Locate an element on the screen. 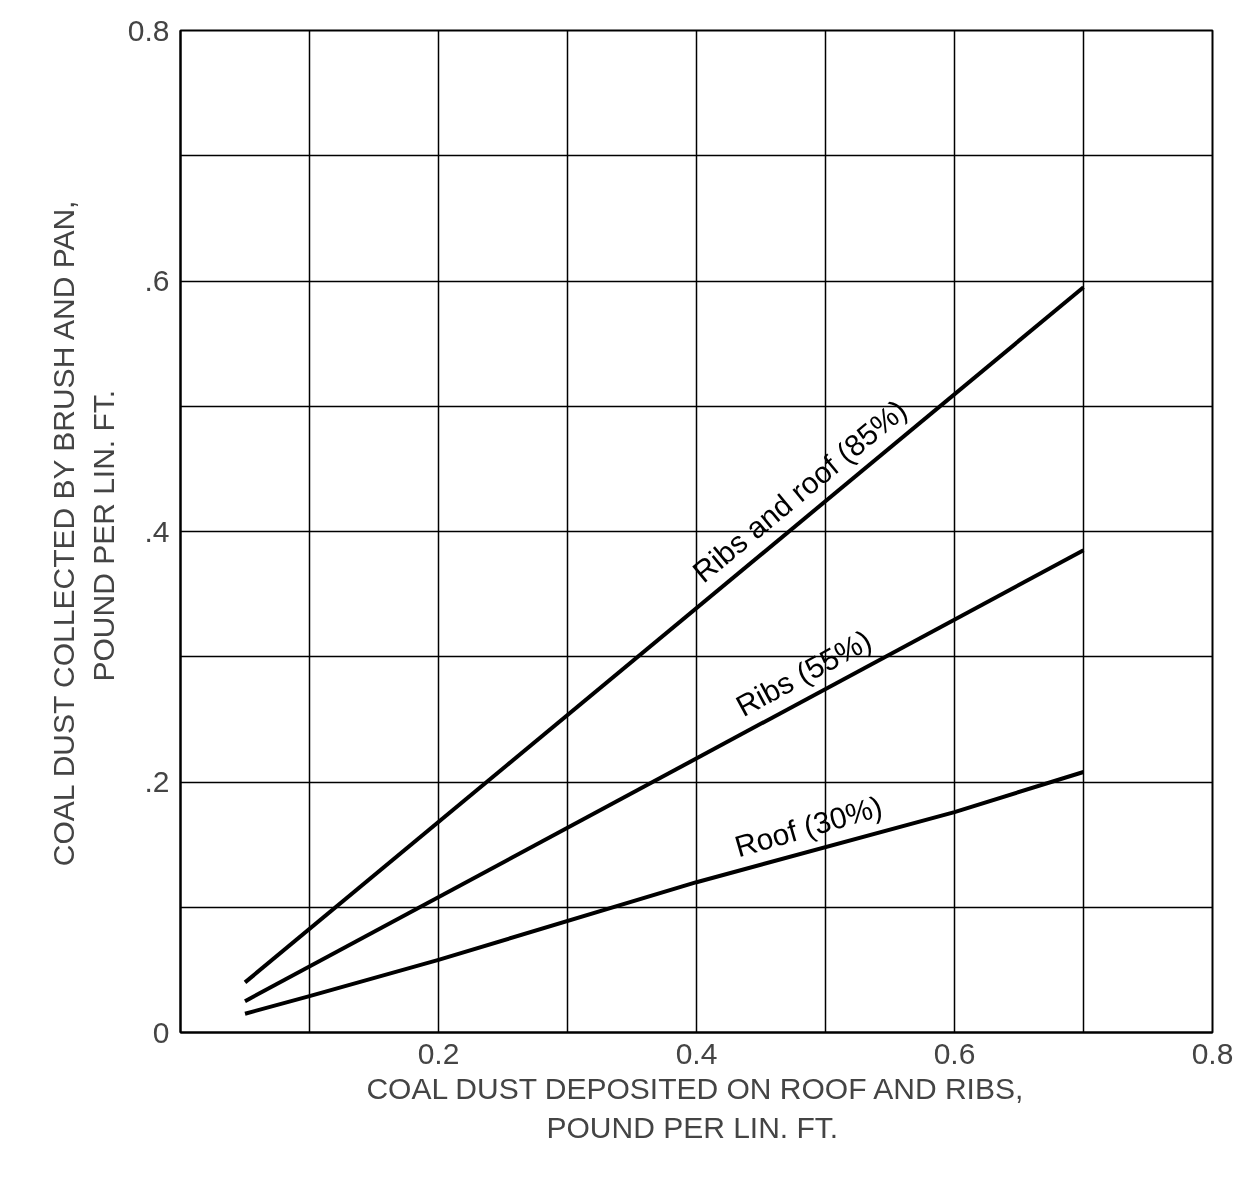  y-tick-label: .4 is located at coordinates (157, 531).